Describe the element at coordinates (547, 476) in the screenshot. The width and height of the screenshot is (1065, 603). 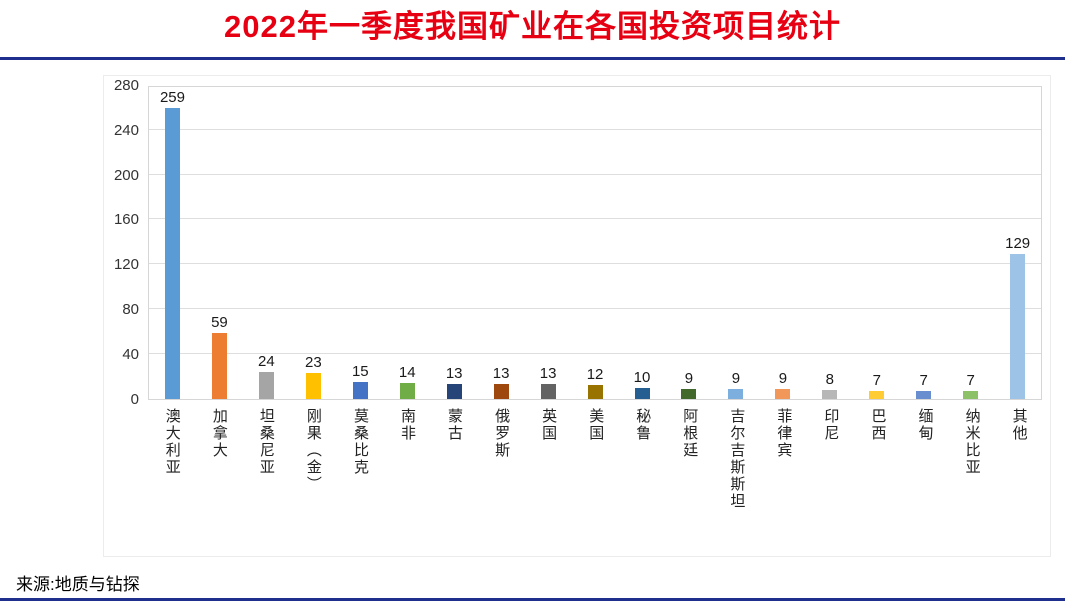
I see `category-label-cell: 英国` at that location.